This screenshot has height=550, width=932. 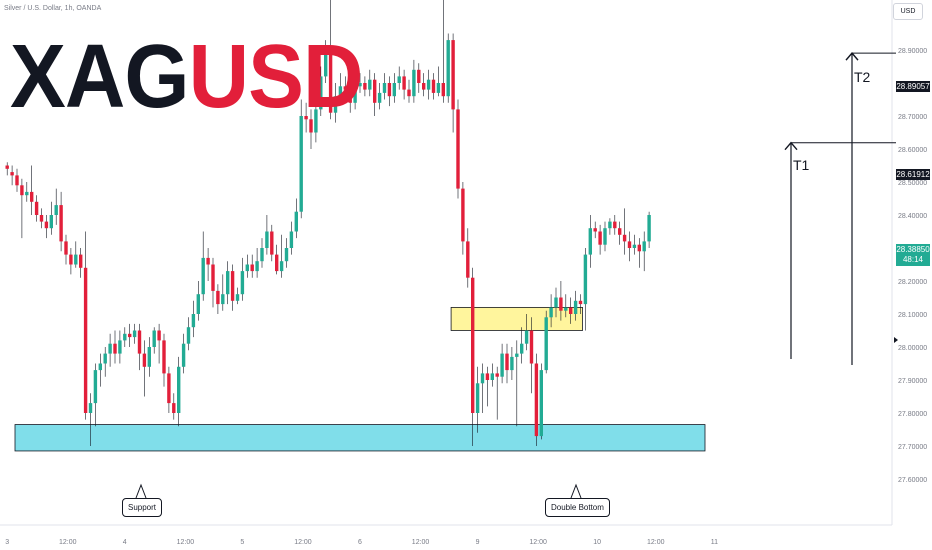 I want to click on time-tick-label: 11, so click(x=714, y=542).